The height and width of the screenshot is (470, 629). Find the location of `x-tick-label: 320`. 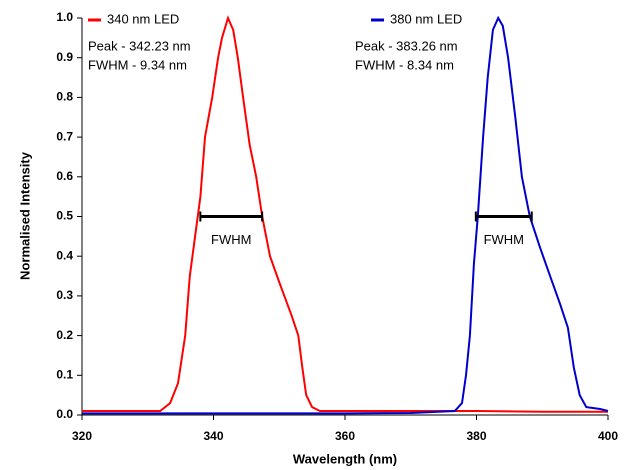

x-tick-label: 320 is located at coordinates (82, 436).